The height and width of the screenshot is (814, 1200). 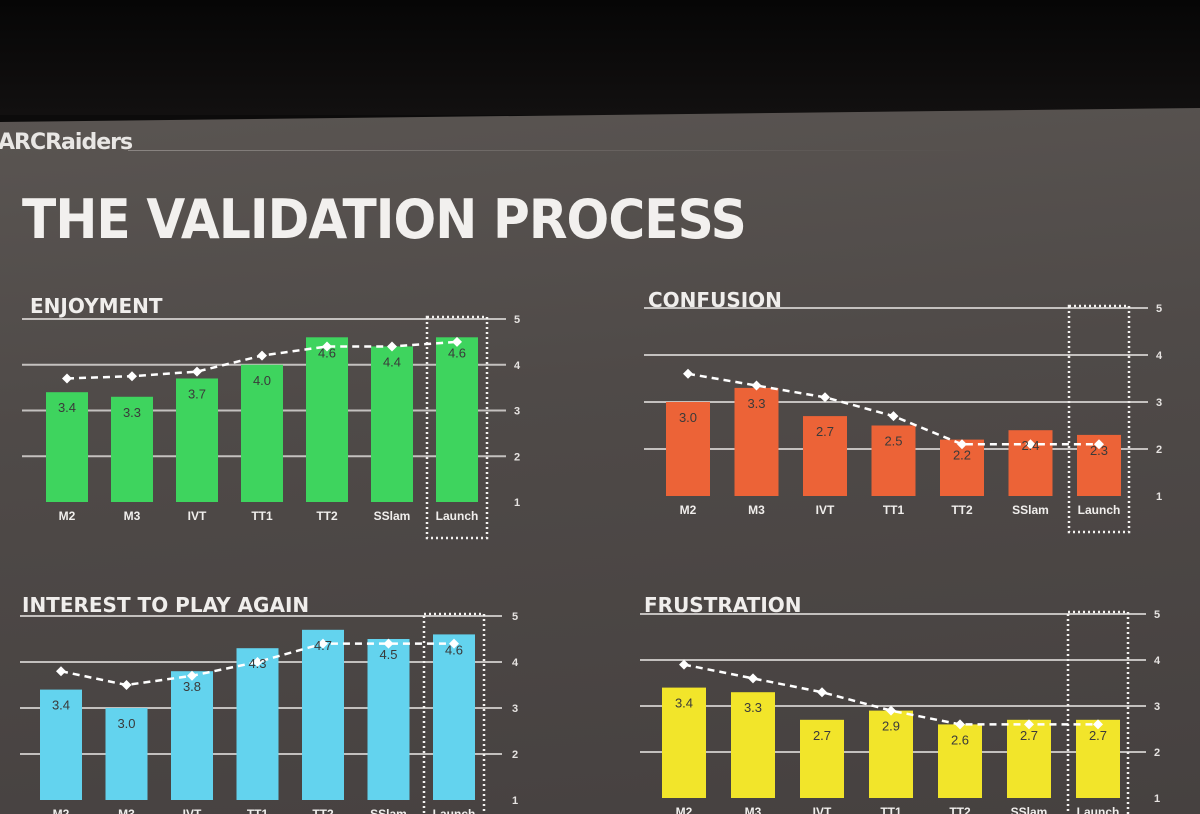 What do you see at coordinates (1157, 753) in the screenshot?
I see `frustration-ytick-label: 2` at bounding box center [1157, 753].